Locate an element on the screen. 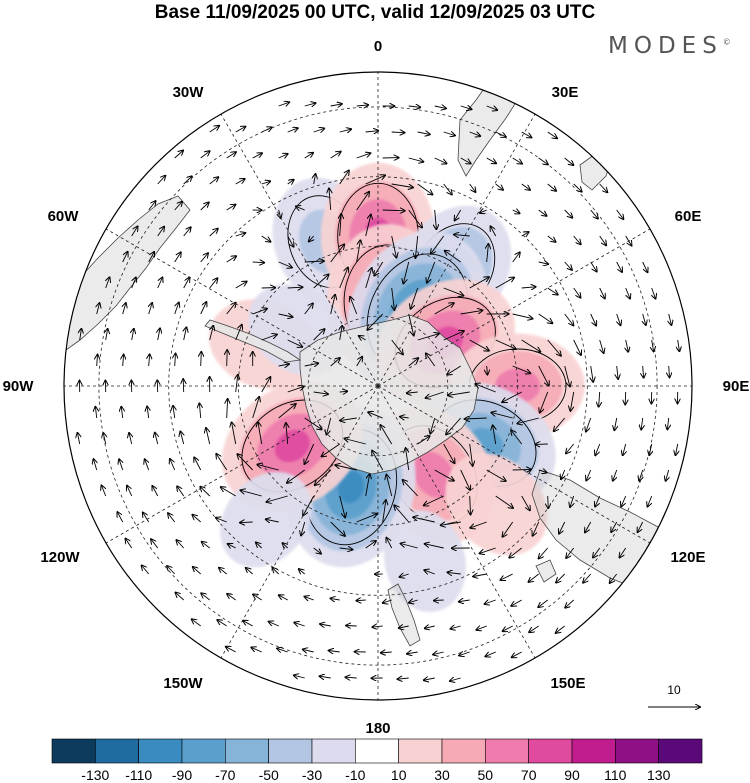 Image resolution: width=750 pixels, height=783 pixels. colorbar-tick-label: 130 is located at coordinates (659, 775).